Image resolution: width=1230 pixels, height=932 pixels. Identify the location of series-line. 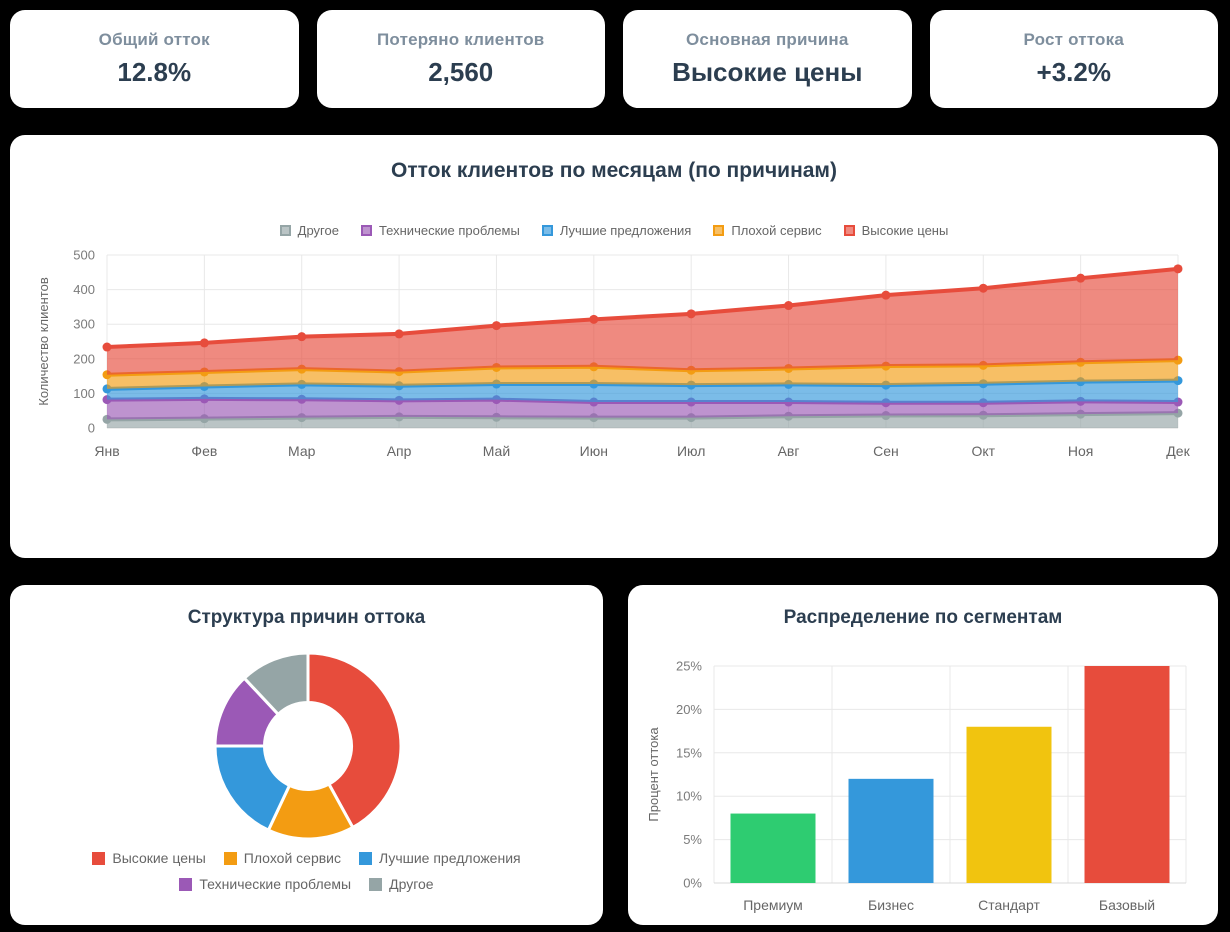
(642, 308).